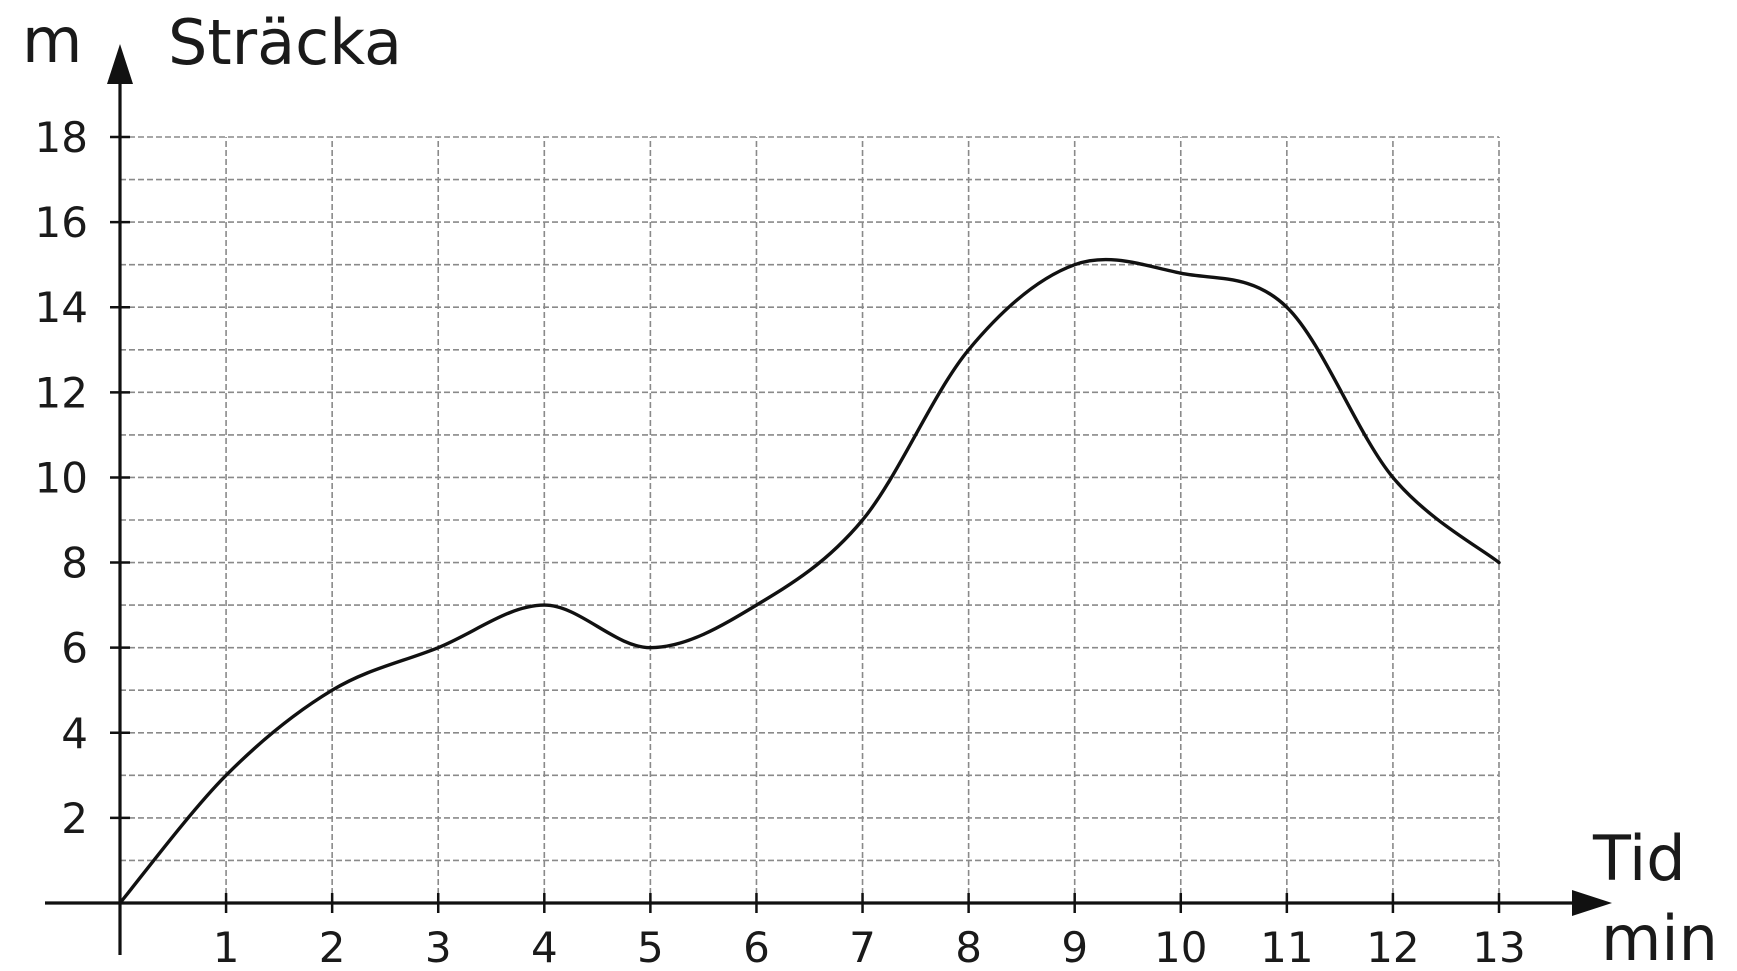 The image size is (1737, 971). I want to click on y-tick-label: 4, so click(74, 733).